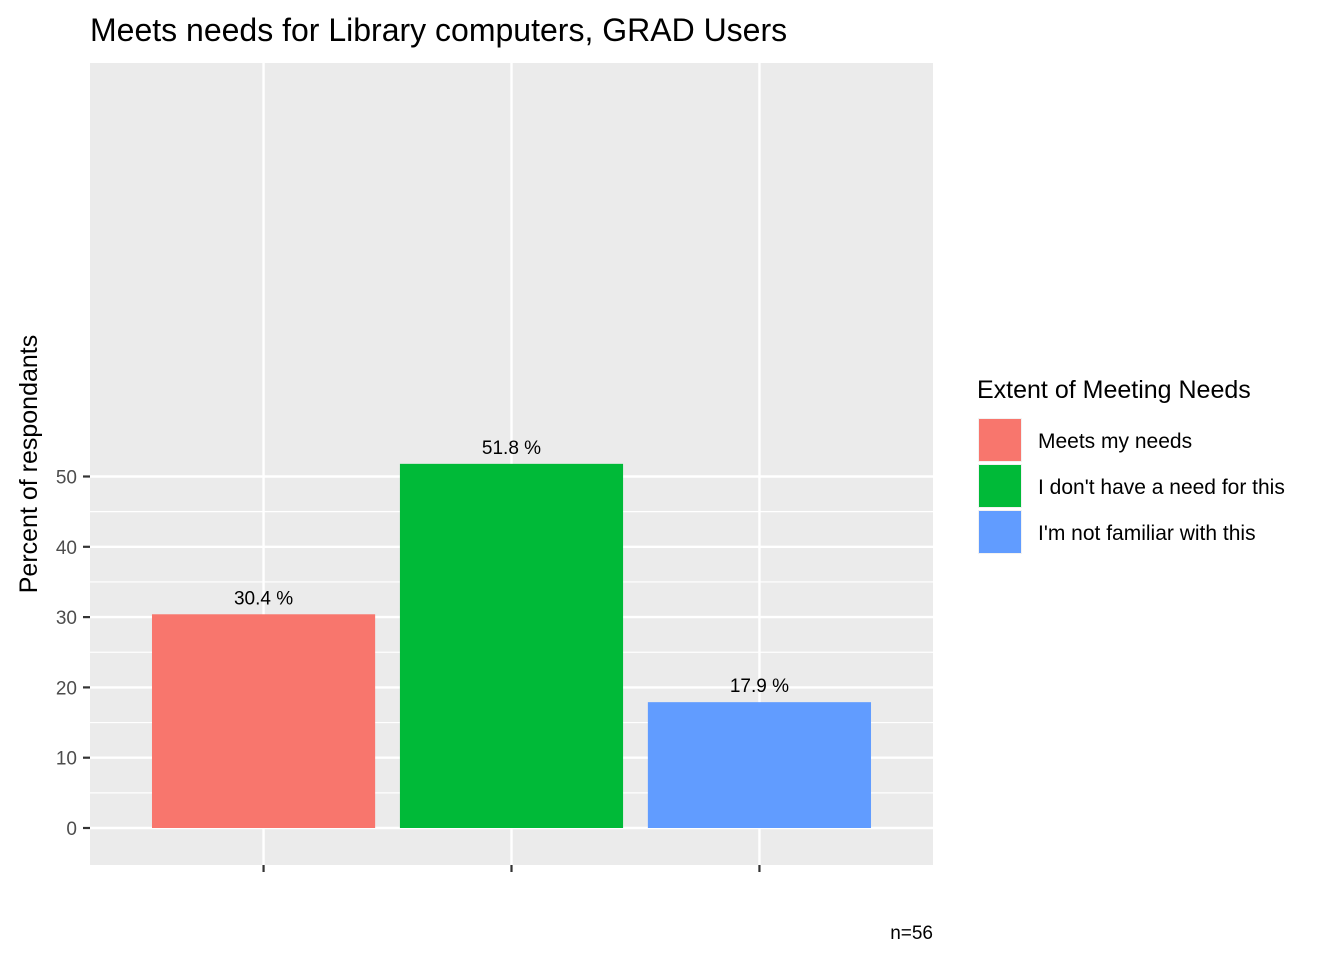 Image resolution: width=1344 pixels, height=960 pixels. I want to click on y-tick-label: 0, so click(71, 829).